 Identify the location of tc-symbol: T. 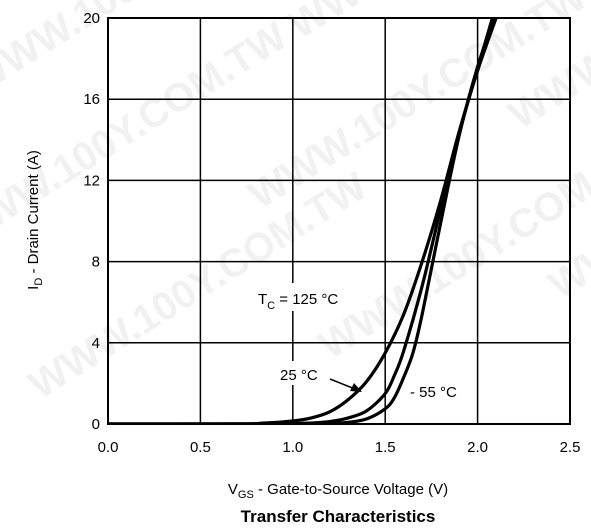
(262, 299).